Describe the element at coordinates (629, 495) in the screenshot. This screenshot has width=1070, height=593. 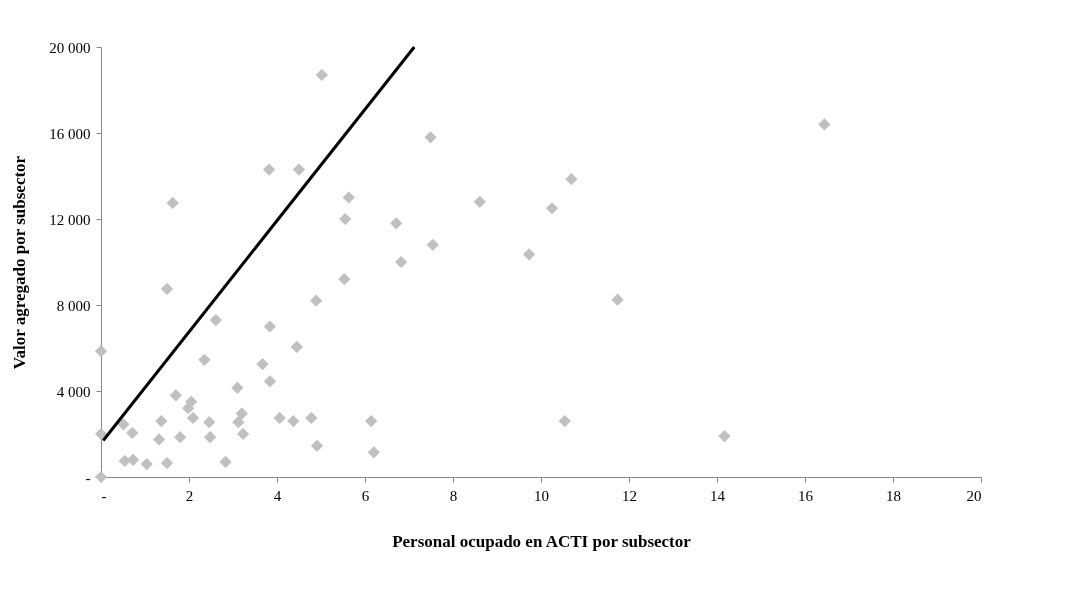
I see `x-tick-label: 12` at that location.